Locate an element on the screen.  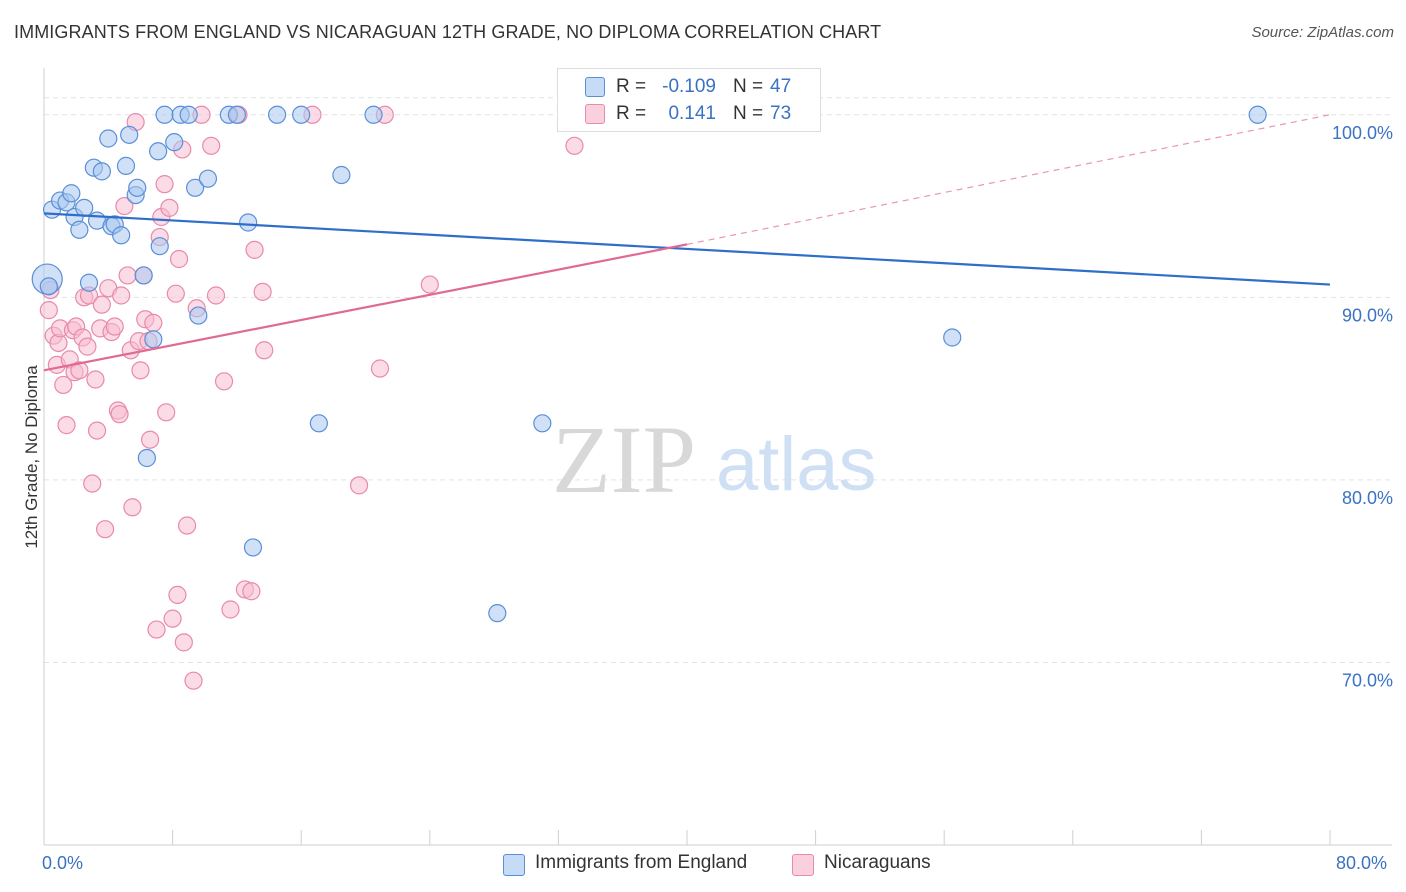
nicaraguans-trend-line is located at coordinates (365, 307).